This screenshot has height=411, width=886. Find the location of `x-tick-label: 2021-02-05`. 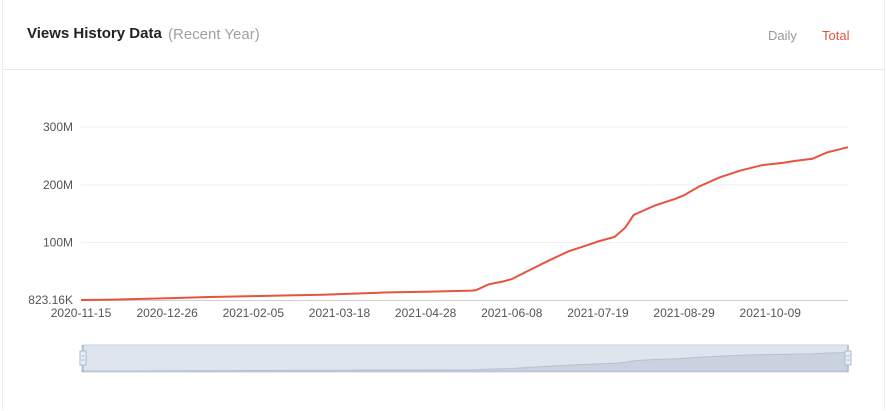

x-tick-label: 2021-02-05 is located at coordinates (254, 313).